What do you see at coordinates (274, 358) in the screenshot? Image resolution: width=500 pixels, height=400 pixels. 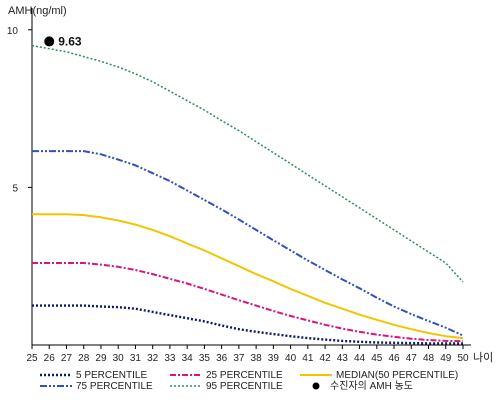 I see `x-tick-label: 39` at bounding box center [274, 358].